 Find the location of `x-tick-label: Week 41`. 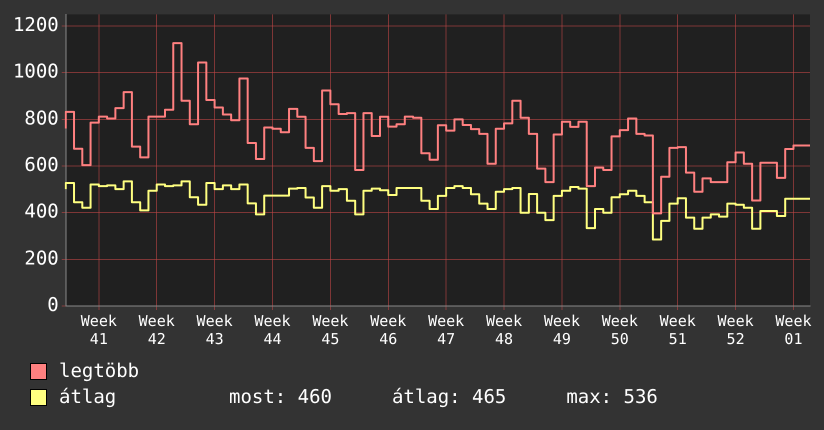

x-tick-label: Week 41 is located at coordinates (98, 330).